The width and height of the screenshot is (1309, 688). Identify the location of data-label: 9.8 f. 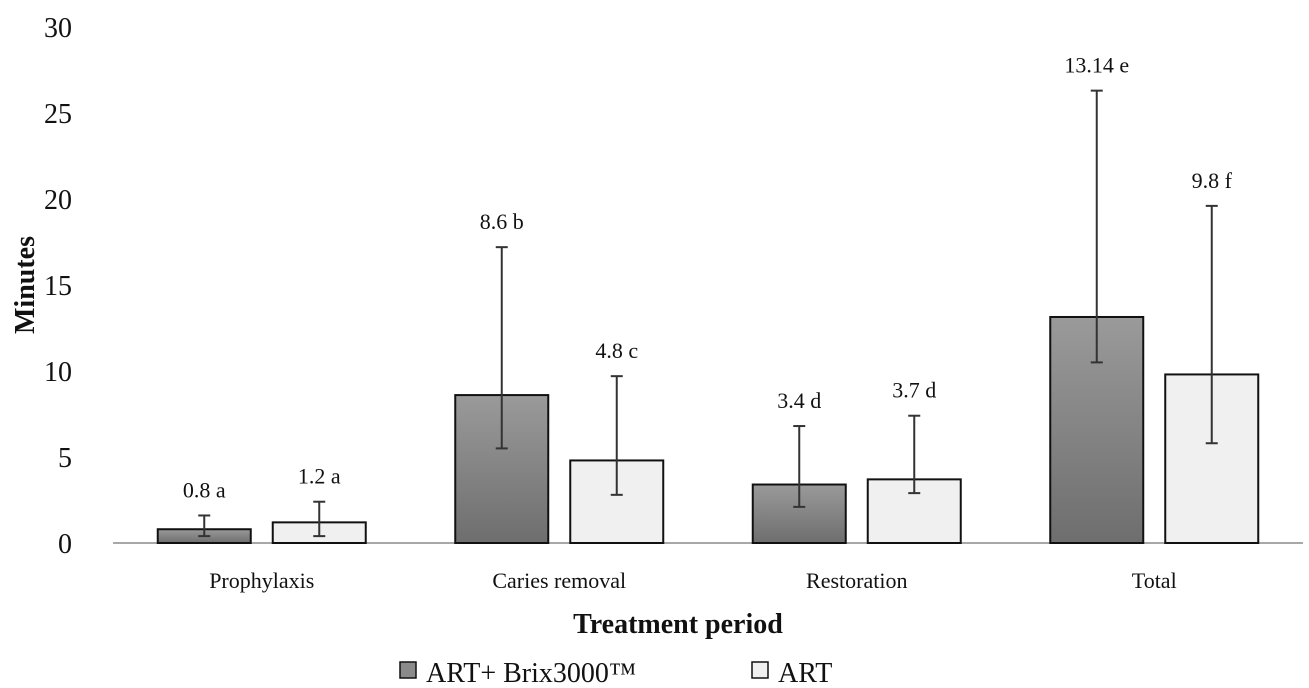
(1212, 180).